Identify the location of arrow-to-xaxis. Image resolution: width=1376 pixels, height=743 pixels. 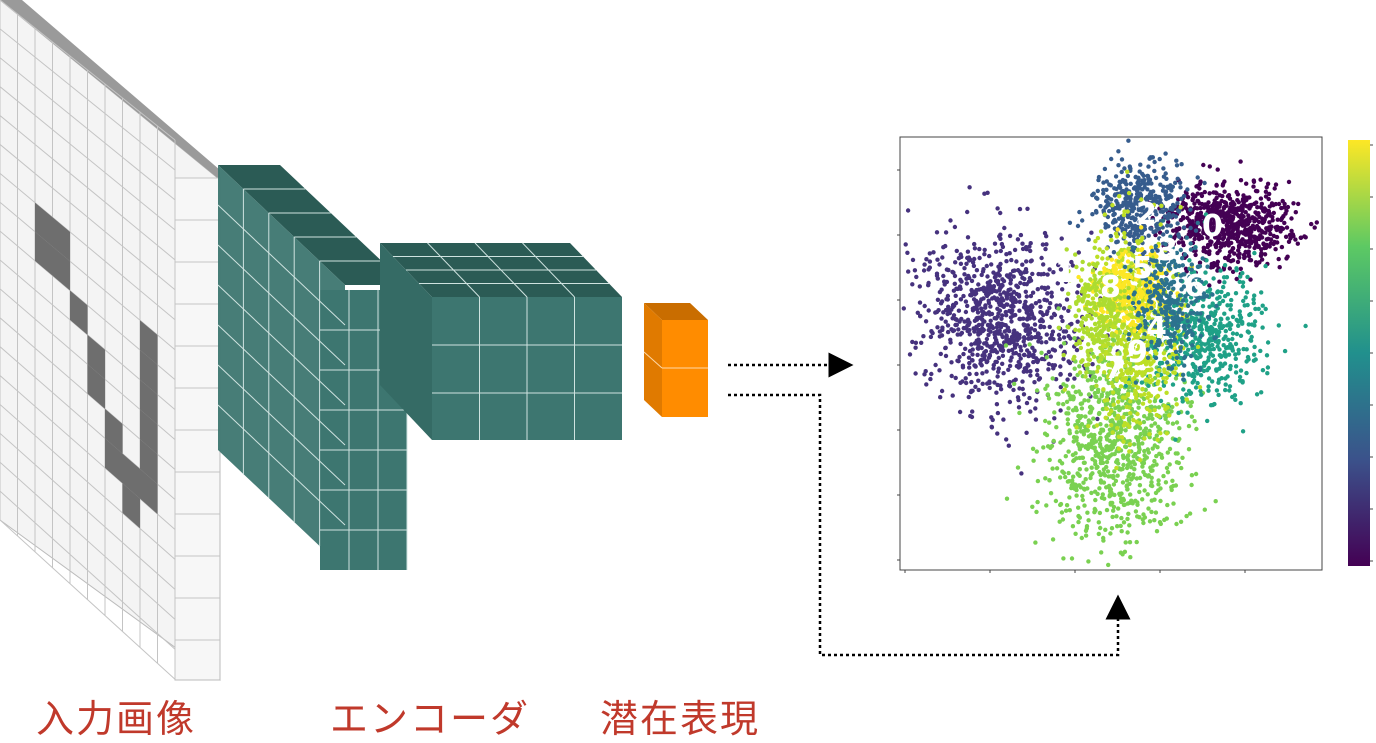
(929, 525).